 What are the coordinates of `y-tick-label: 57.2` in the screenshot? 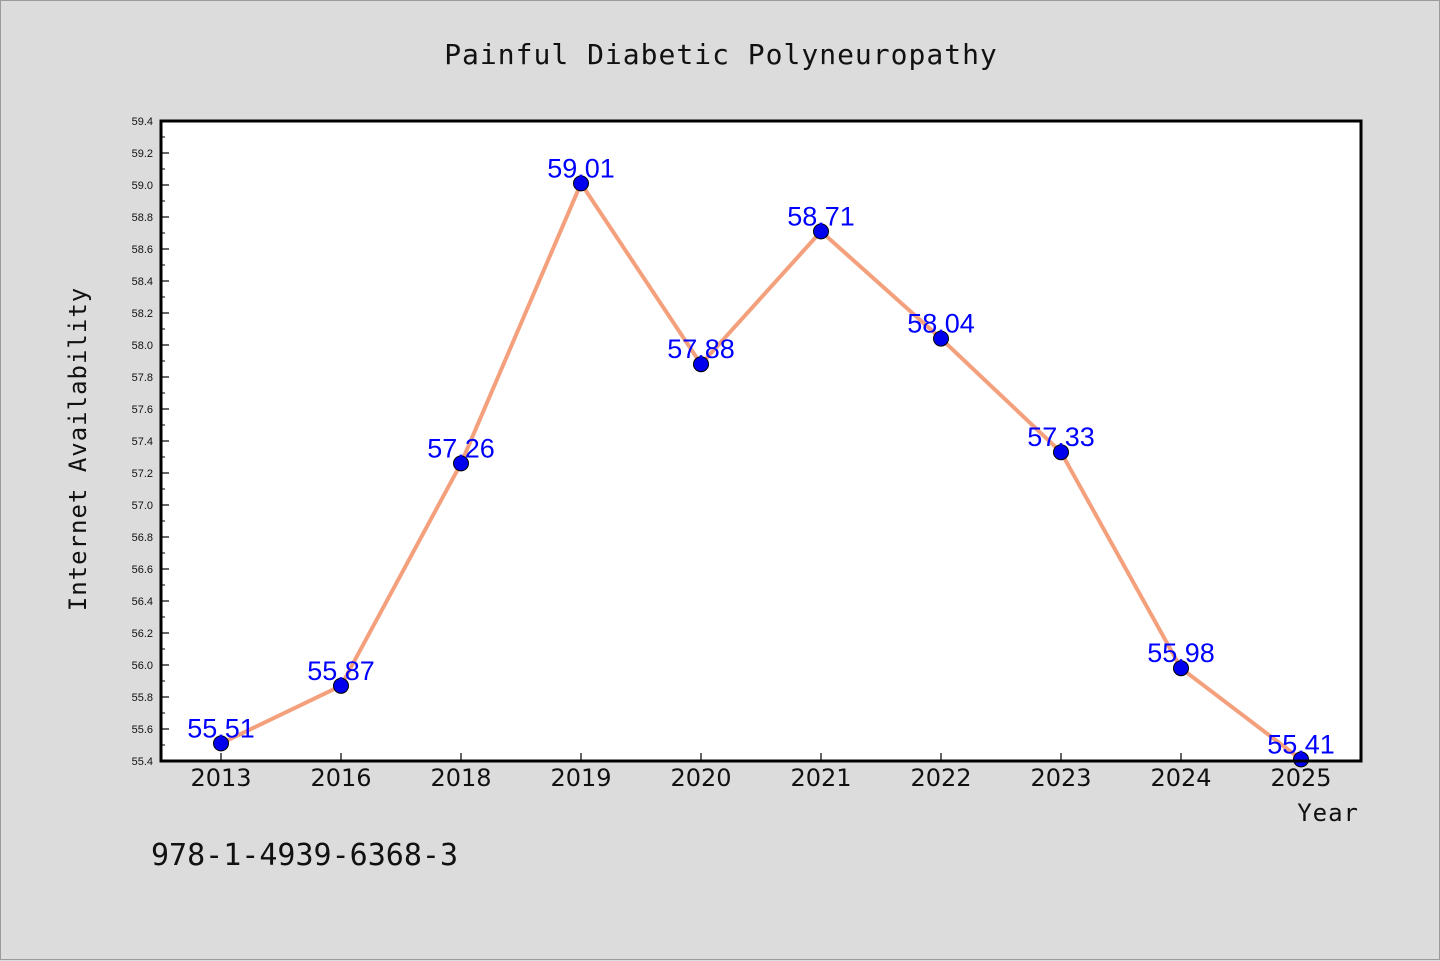 It's located at (142, 474).